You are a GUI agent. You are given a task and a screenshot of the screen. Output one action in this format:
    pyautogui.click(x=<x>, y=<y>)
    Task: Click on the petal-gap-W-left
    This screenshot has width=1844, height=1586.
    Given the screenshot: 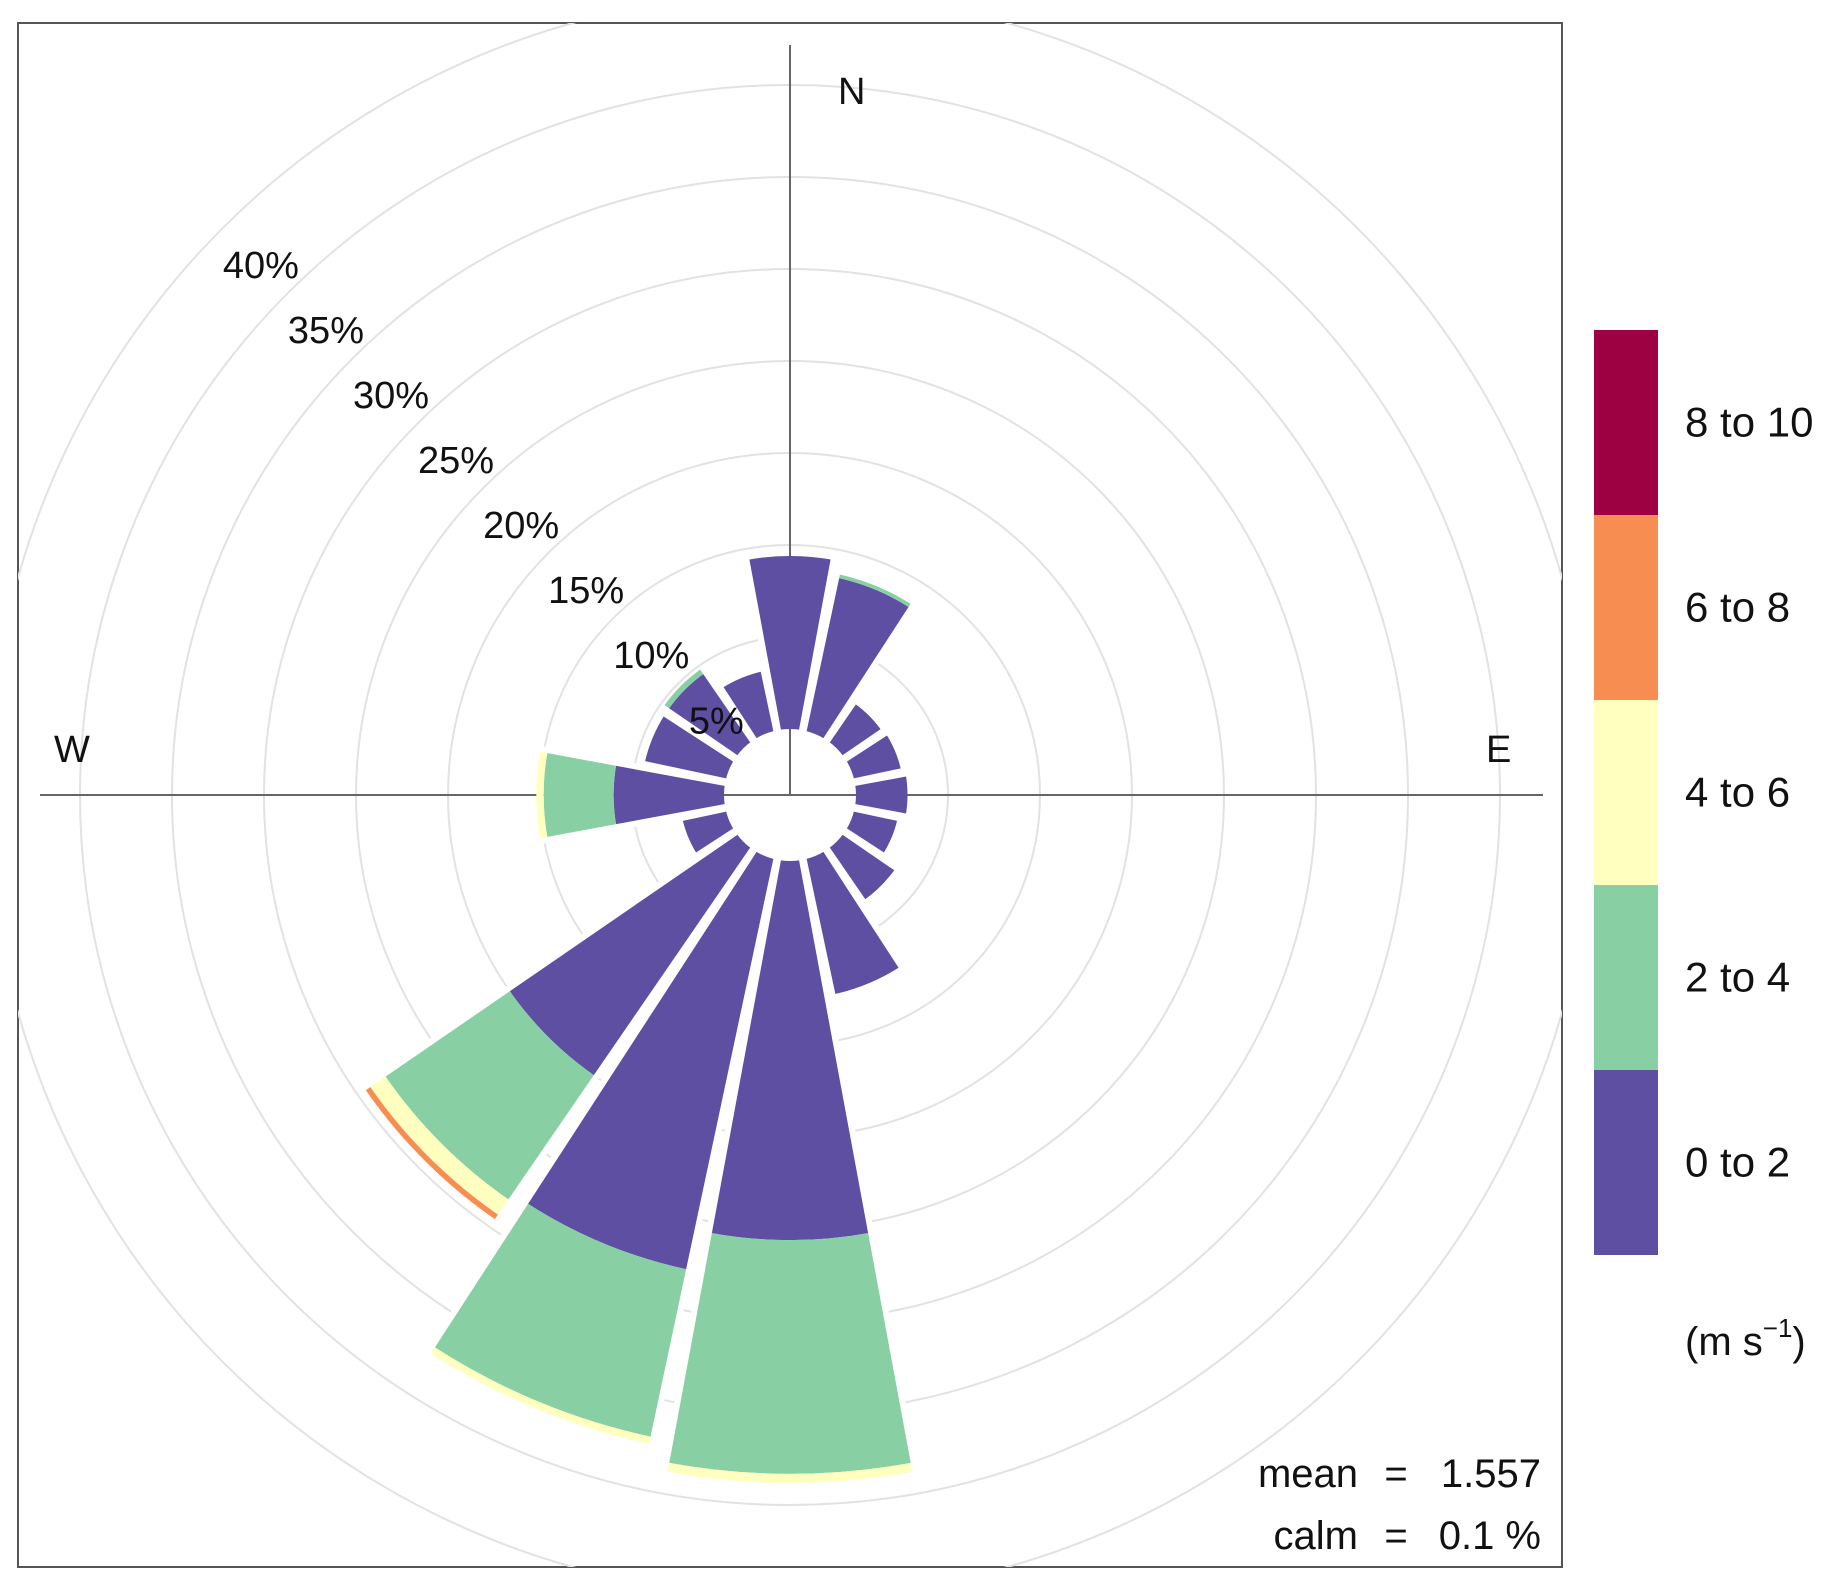 What is the action you would take?
    pyautogui.click(x=633, y=824)
    